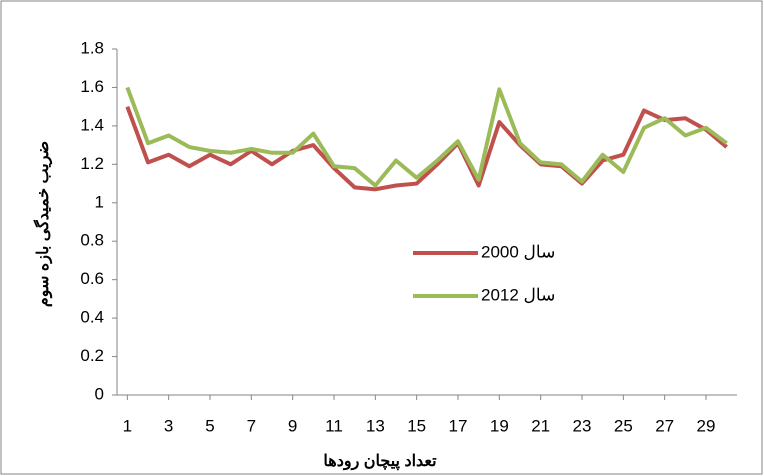  Describe the element at coordinates (518, 251) in the screenshot. I see `legend-label: سال 2000` at that location.